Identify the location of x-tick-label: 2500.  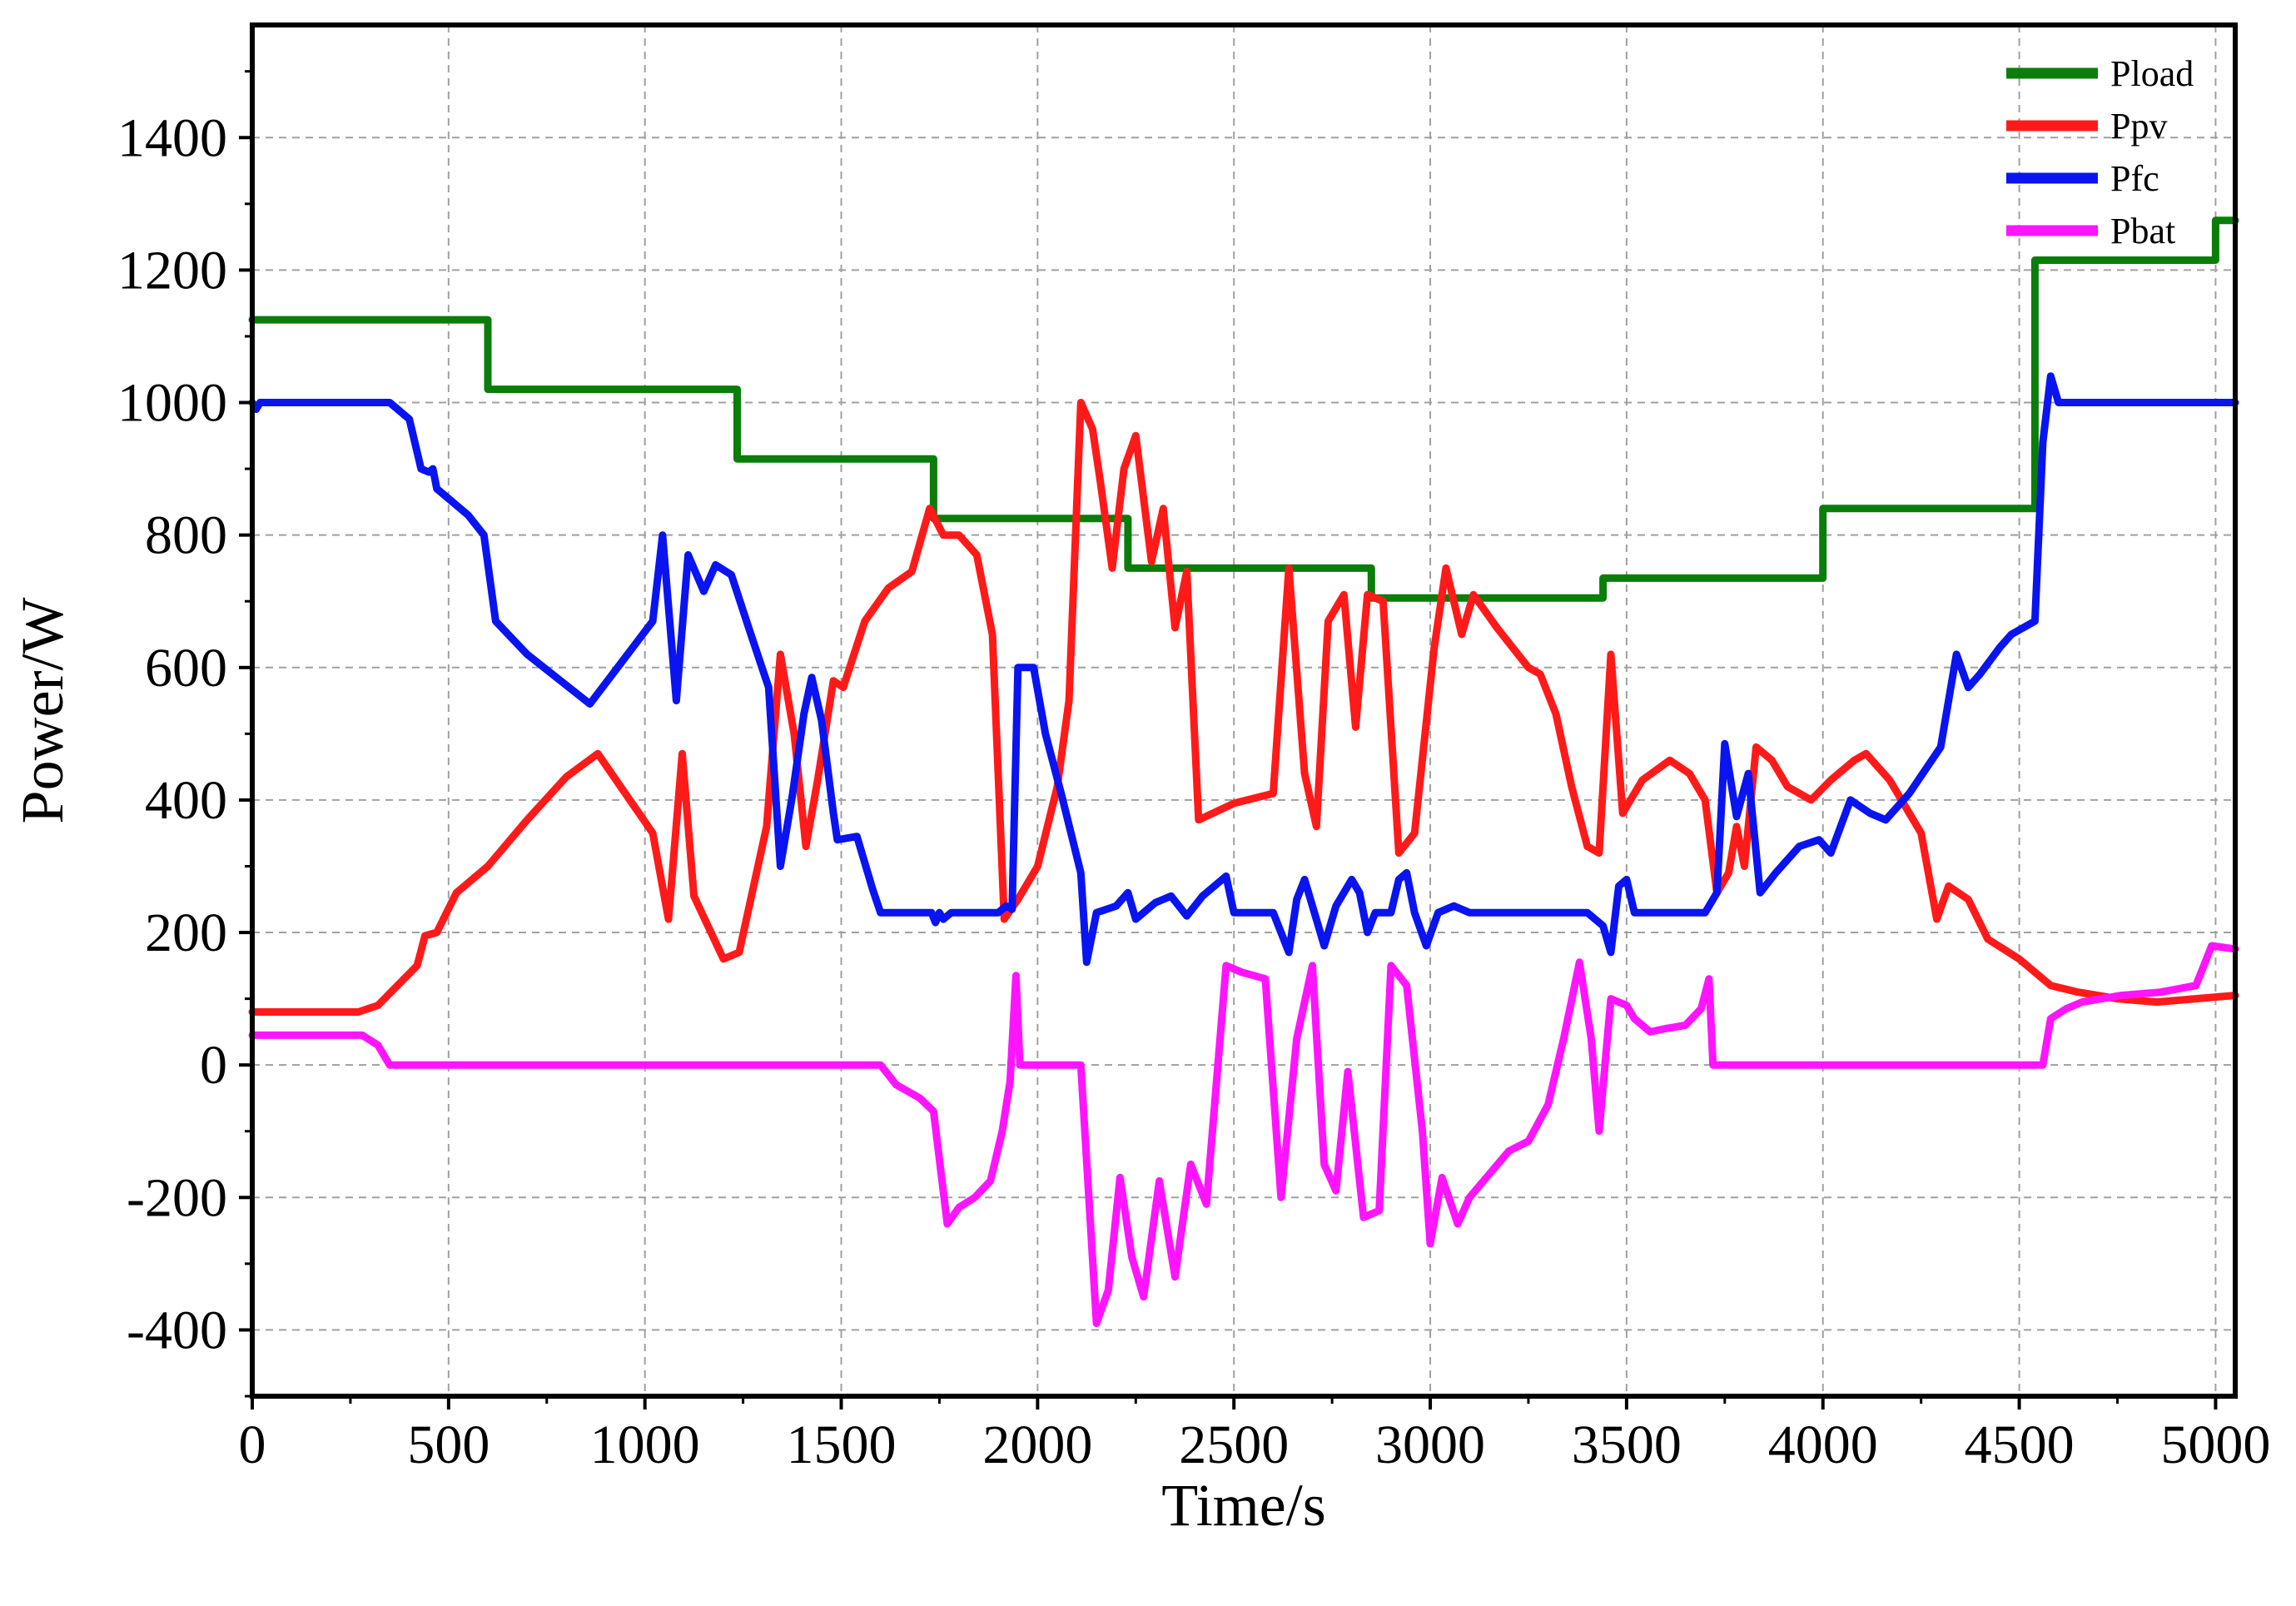
(1234, 1445).